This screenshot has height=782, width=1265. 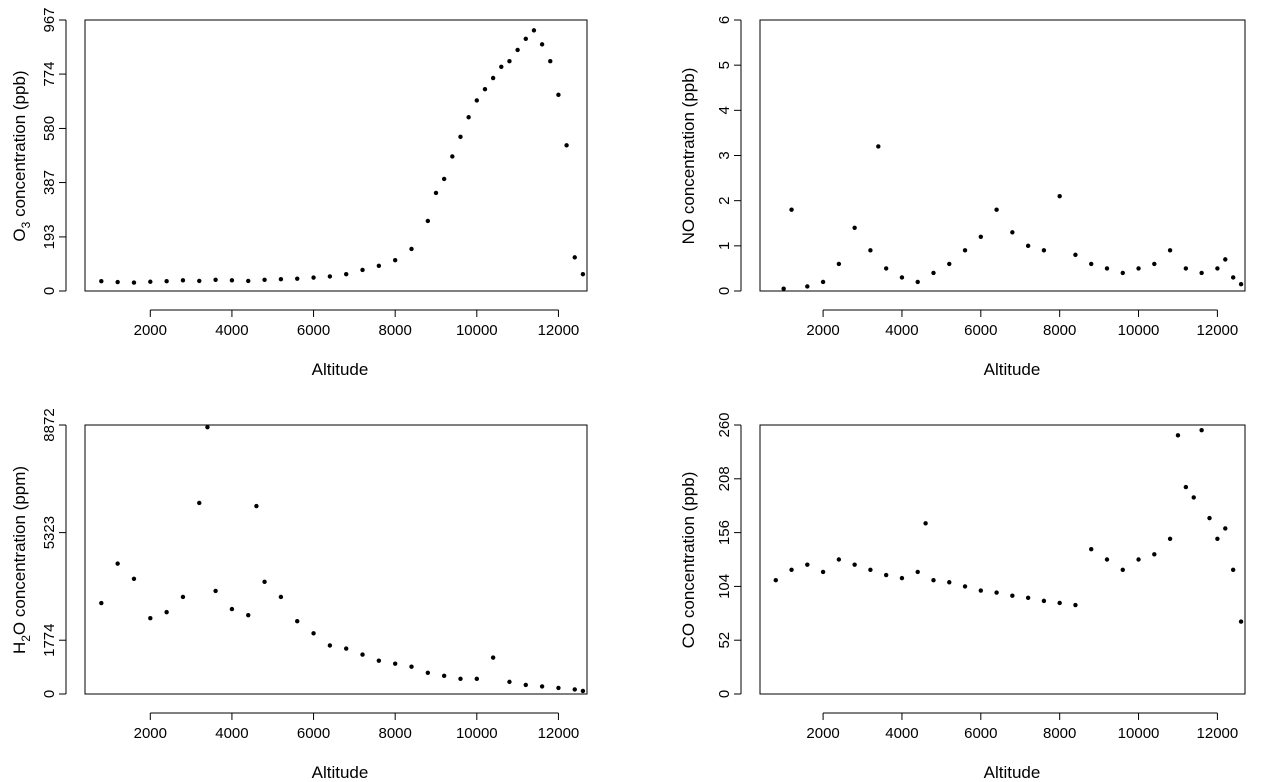 What do you see at coordinates (688, 560) in the screenshot?
I see `y-axis-label: CO concentration (ppb)` at bounding box center [688, 560].